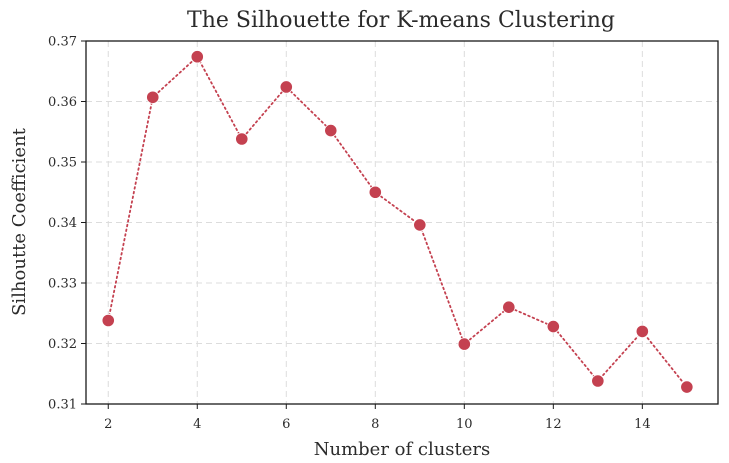 Image resolution: width=729 pixels, height=463 pixels. What do you see at coordinates (62, 163) in the screenshot?
I see `y-tick-label: 0.35` at bounding box center [62, 163].